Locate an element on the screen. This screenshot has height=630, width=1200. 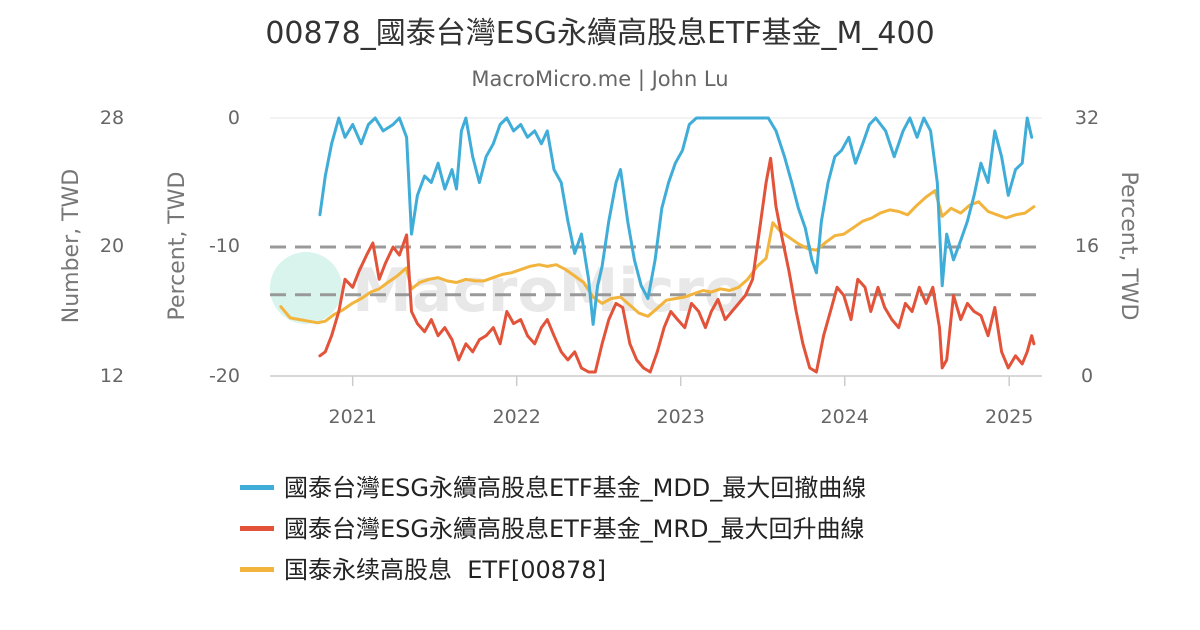
legend-item-mrd: 國泰台灣ESG永續高股息ETF基金_MRD_最大回升曲線 is located at coordinates (552, 529).